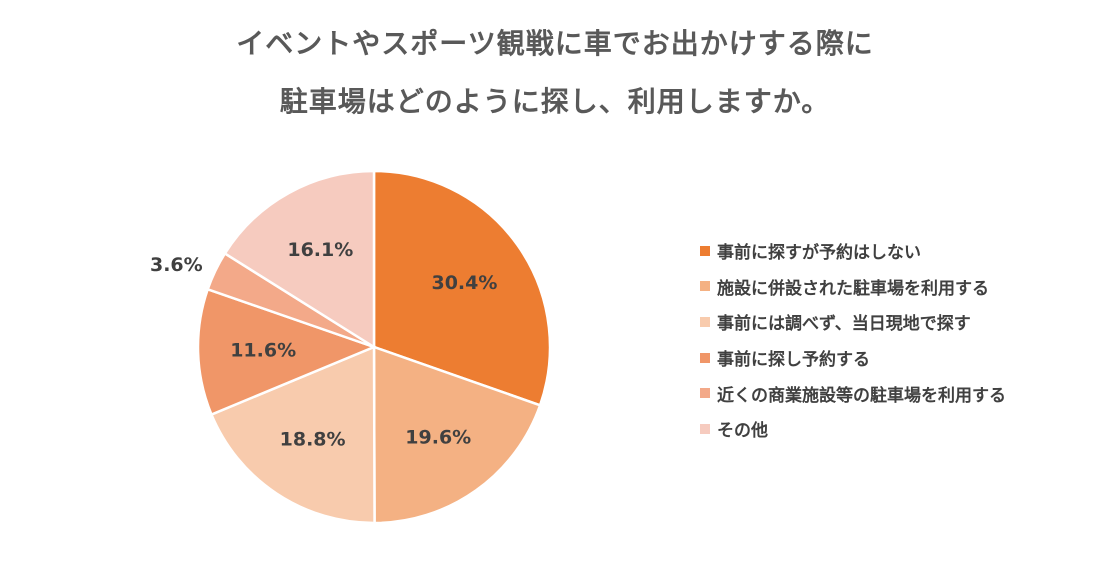  I want to click on legend-label: 施設に併設された駐車場を利用する, so click(853, 288).